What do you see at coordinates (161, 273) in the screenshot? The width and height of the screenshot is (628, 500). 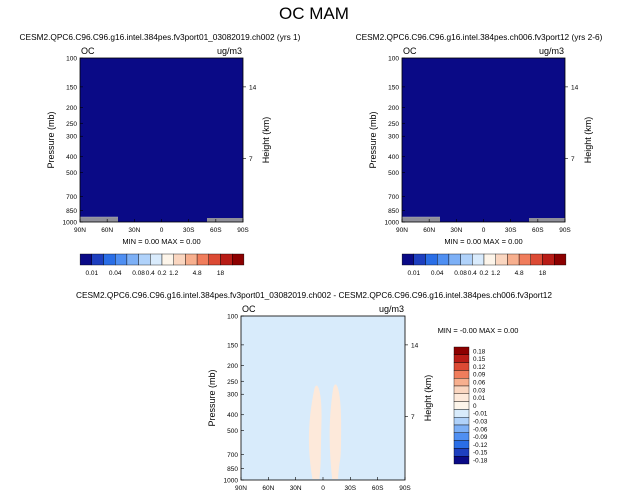 I see `colorbar-label: 0.2` at bounding box center [161, 273].